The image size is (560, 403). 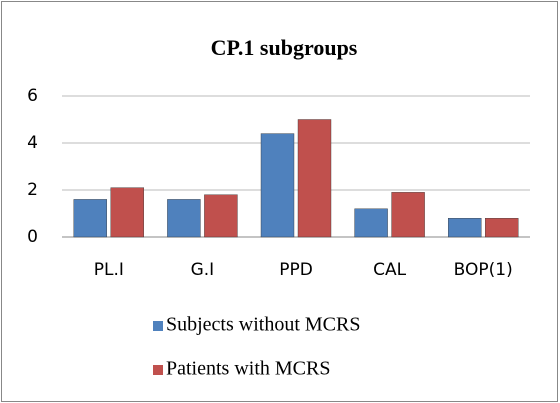 What do you see at coordinates (389, 270) in the screenshot?
I see `x-tick-label: CAL` at bounding box center [389, 270].